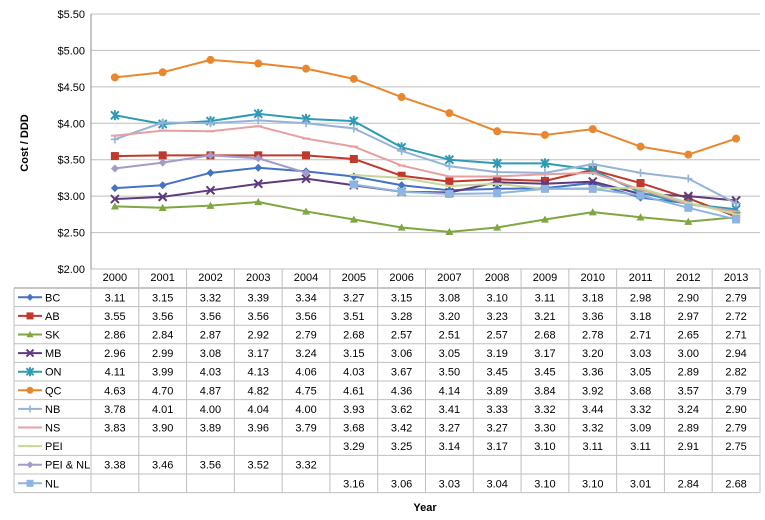 The image size is (765, 520). I want to click on table-cell-value: 4.00, so click(305, 410).